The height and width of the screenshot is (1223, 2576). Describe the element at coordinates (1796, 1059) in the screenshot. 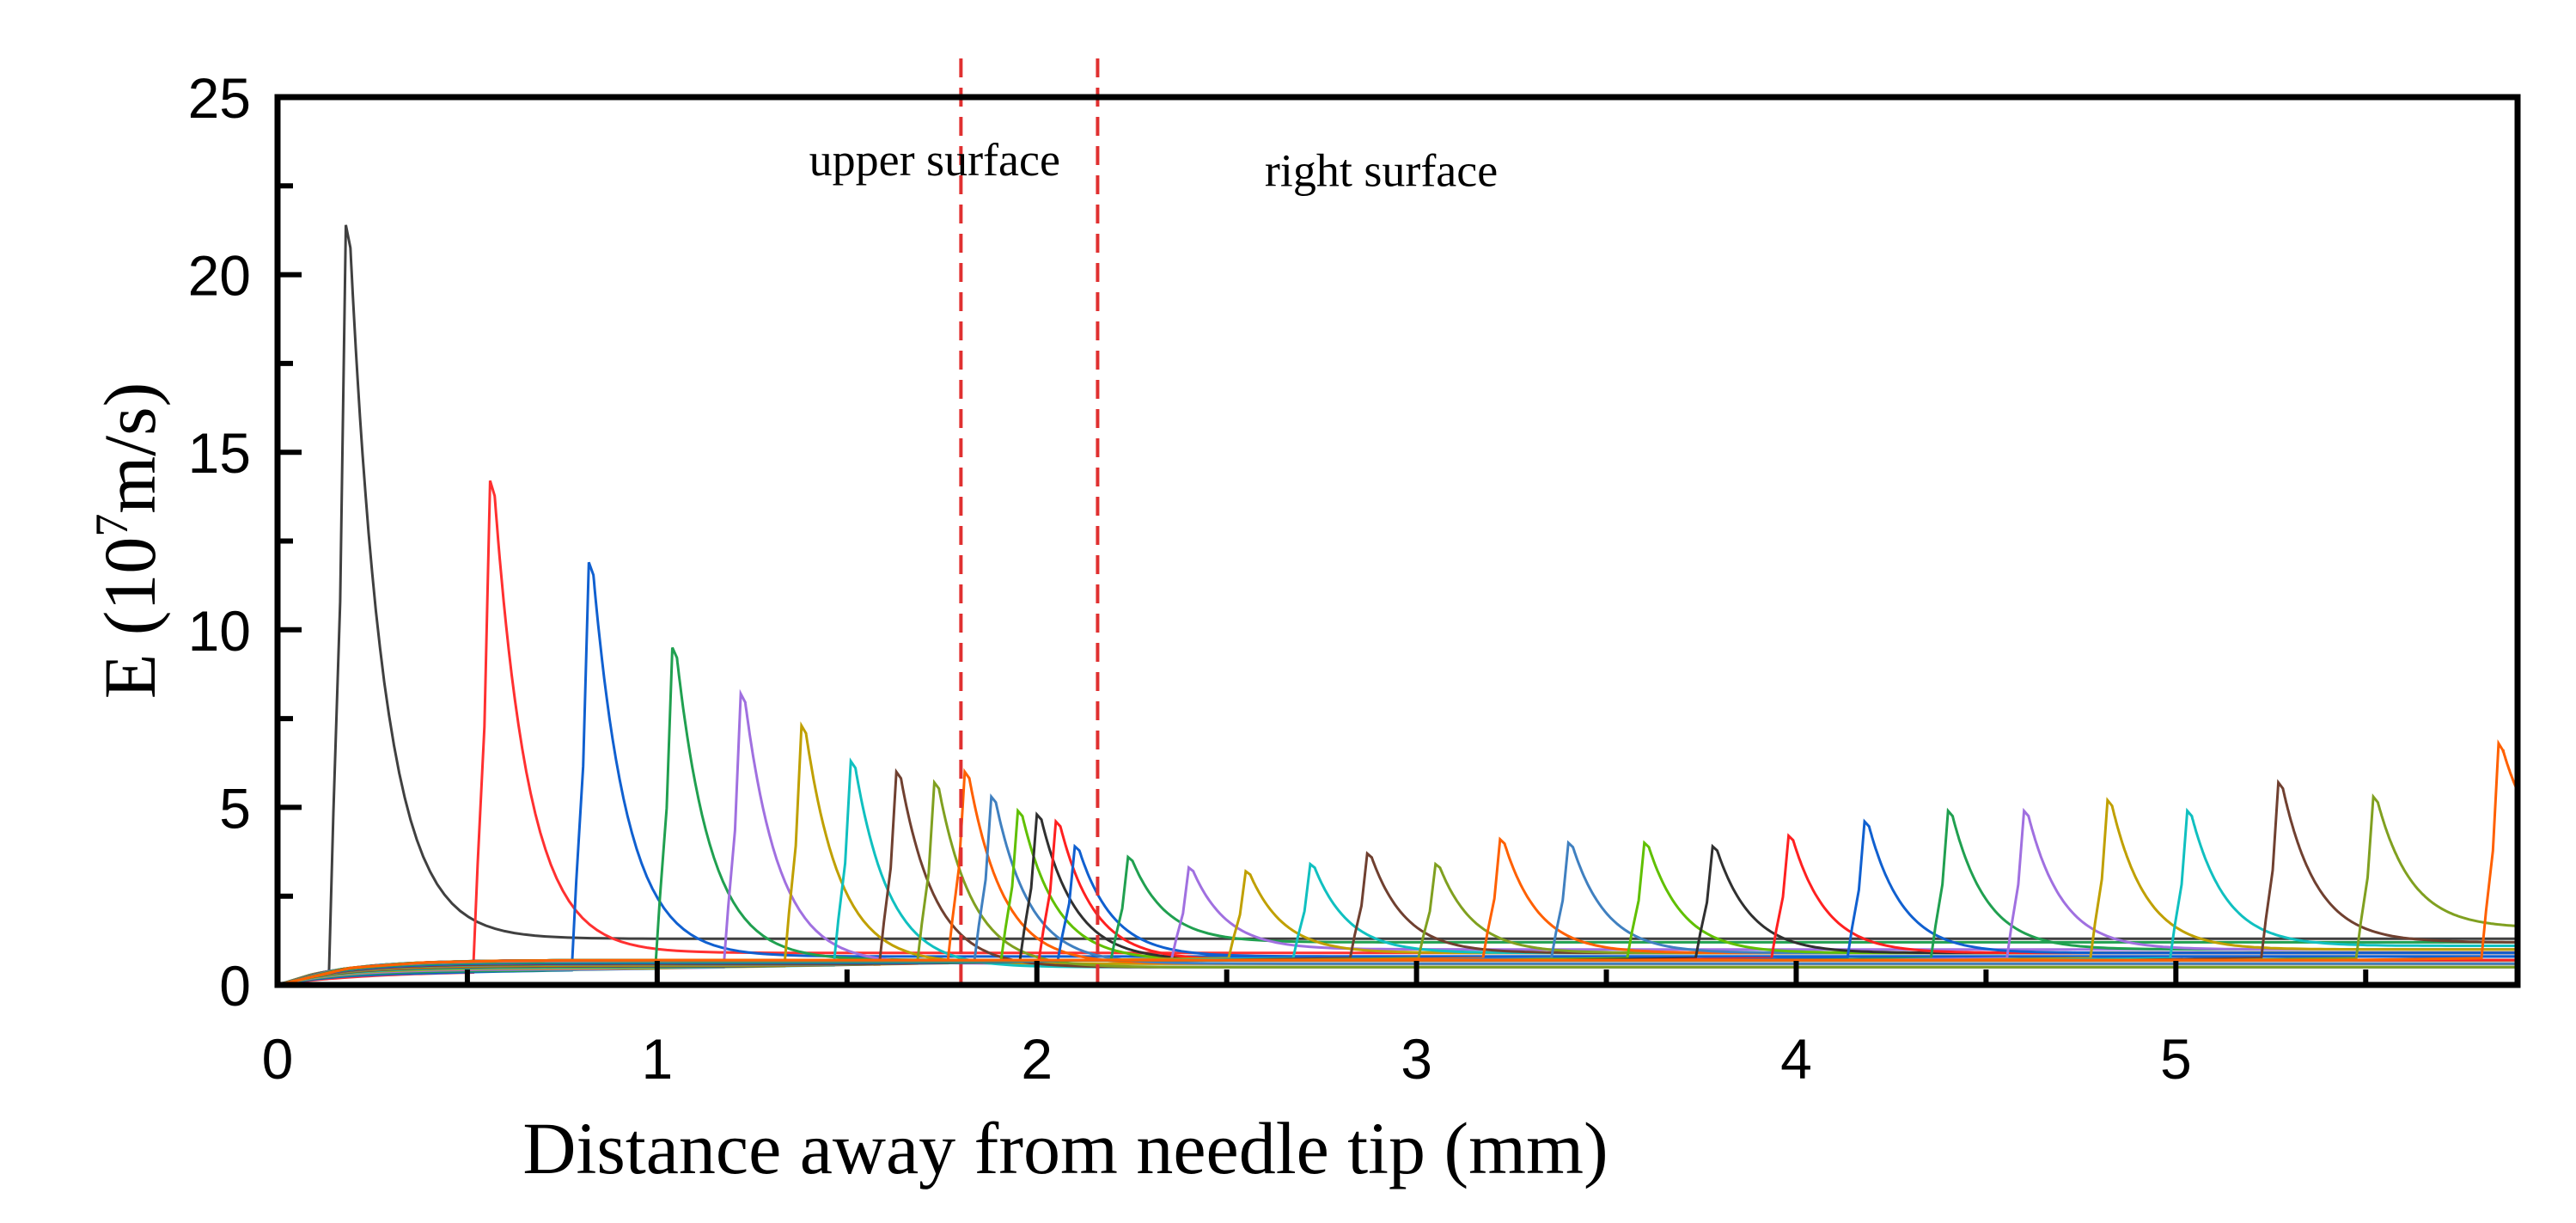

I see `x-tick-label: 4` at that location.